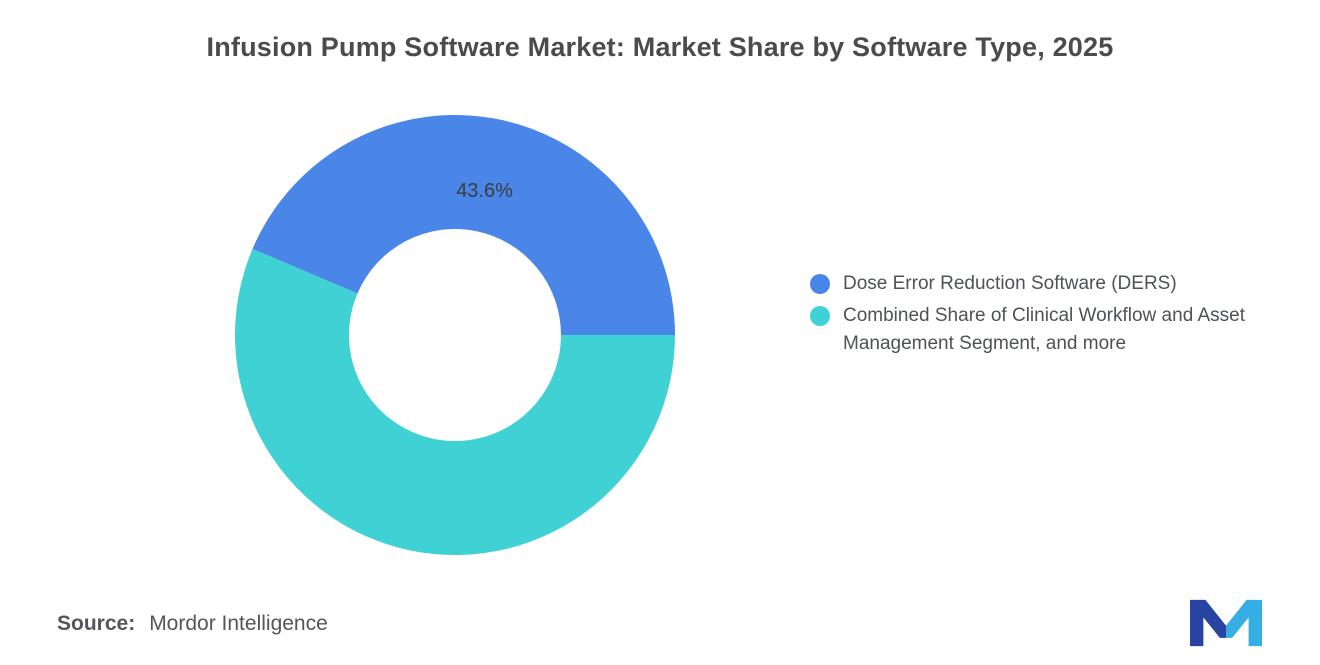 The width and height of the screenshot is (1320, 665). What do you see at coordinates (1208, 623) in the screenshot?
I see `logo-left-shape` at bounding box center [1208, 623].